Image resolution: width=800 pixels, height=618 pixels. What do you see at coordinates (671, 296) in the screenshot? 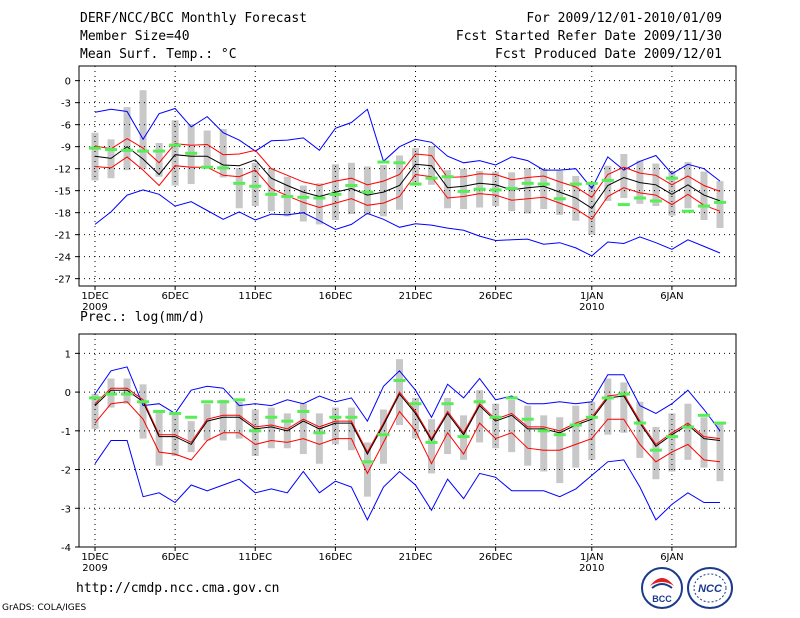
I see `temperature-xtick-label: 6JAN` at bounding box center [671, 296].